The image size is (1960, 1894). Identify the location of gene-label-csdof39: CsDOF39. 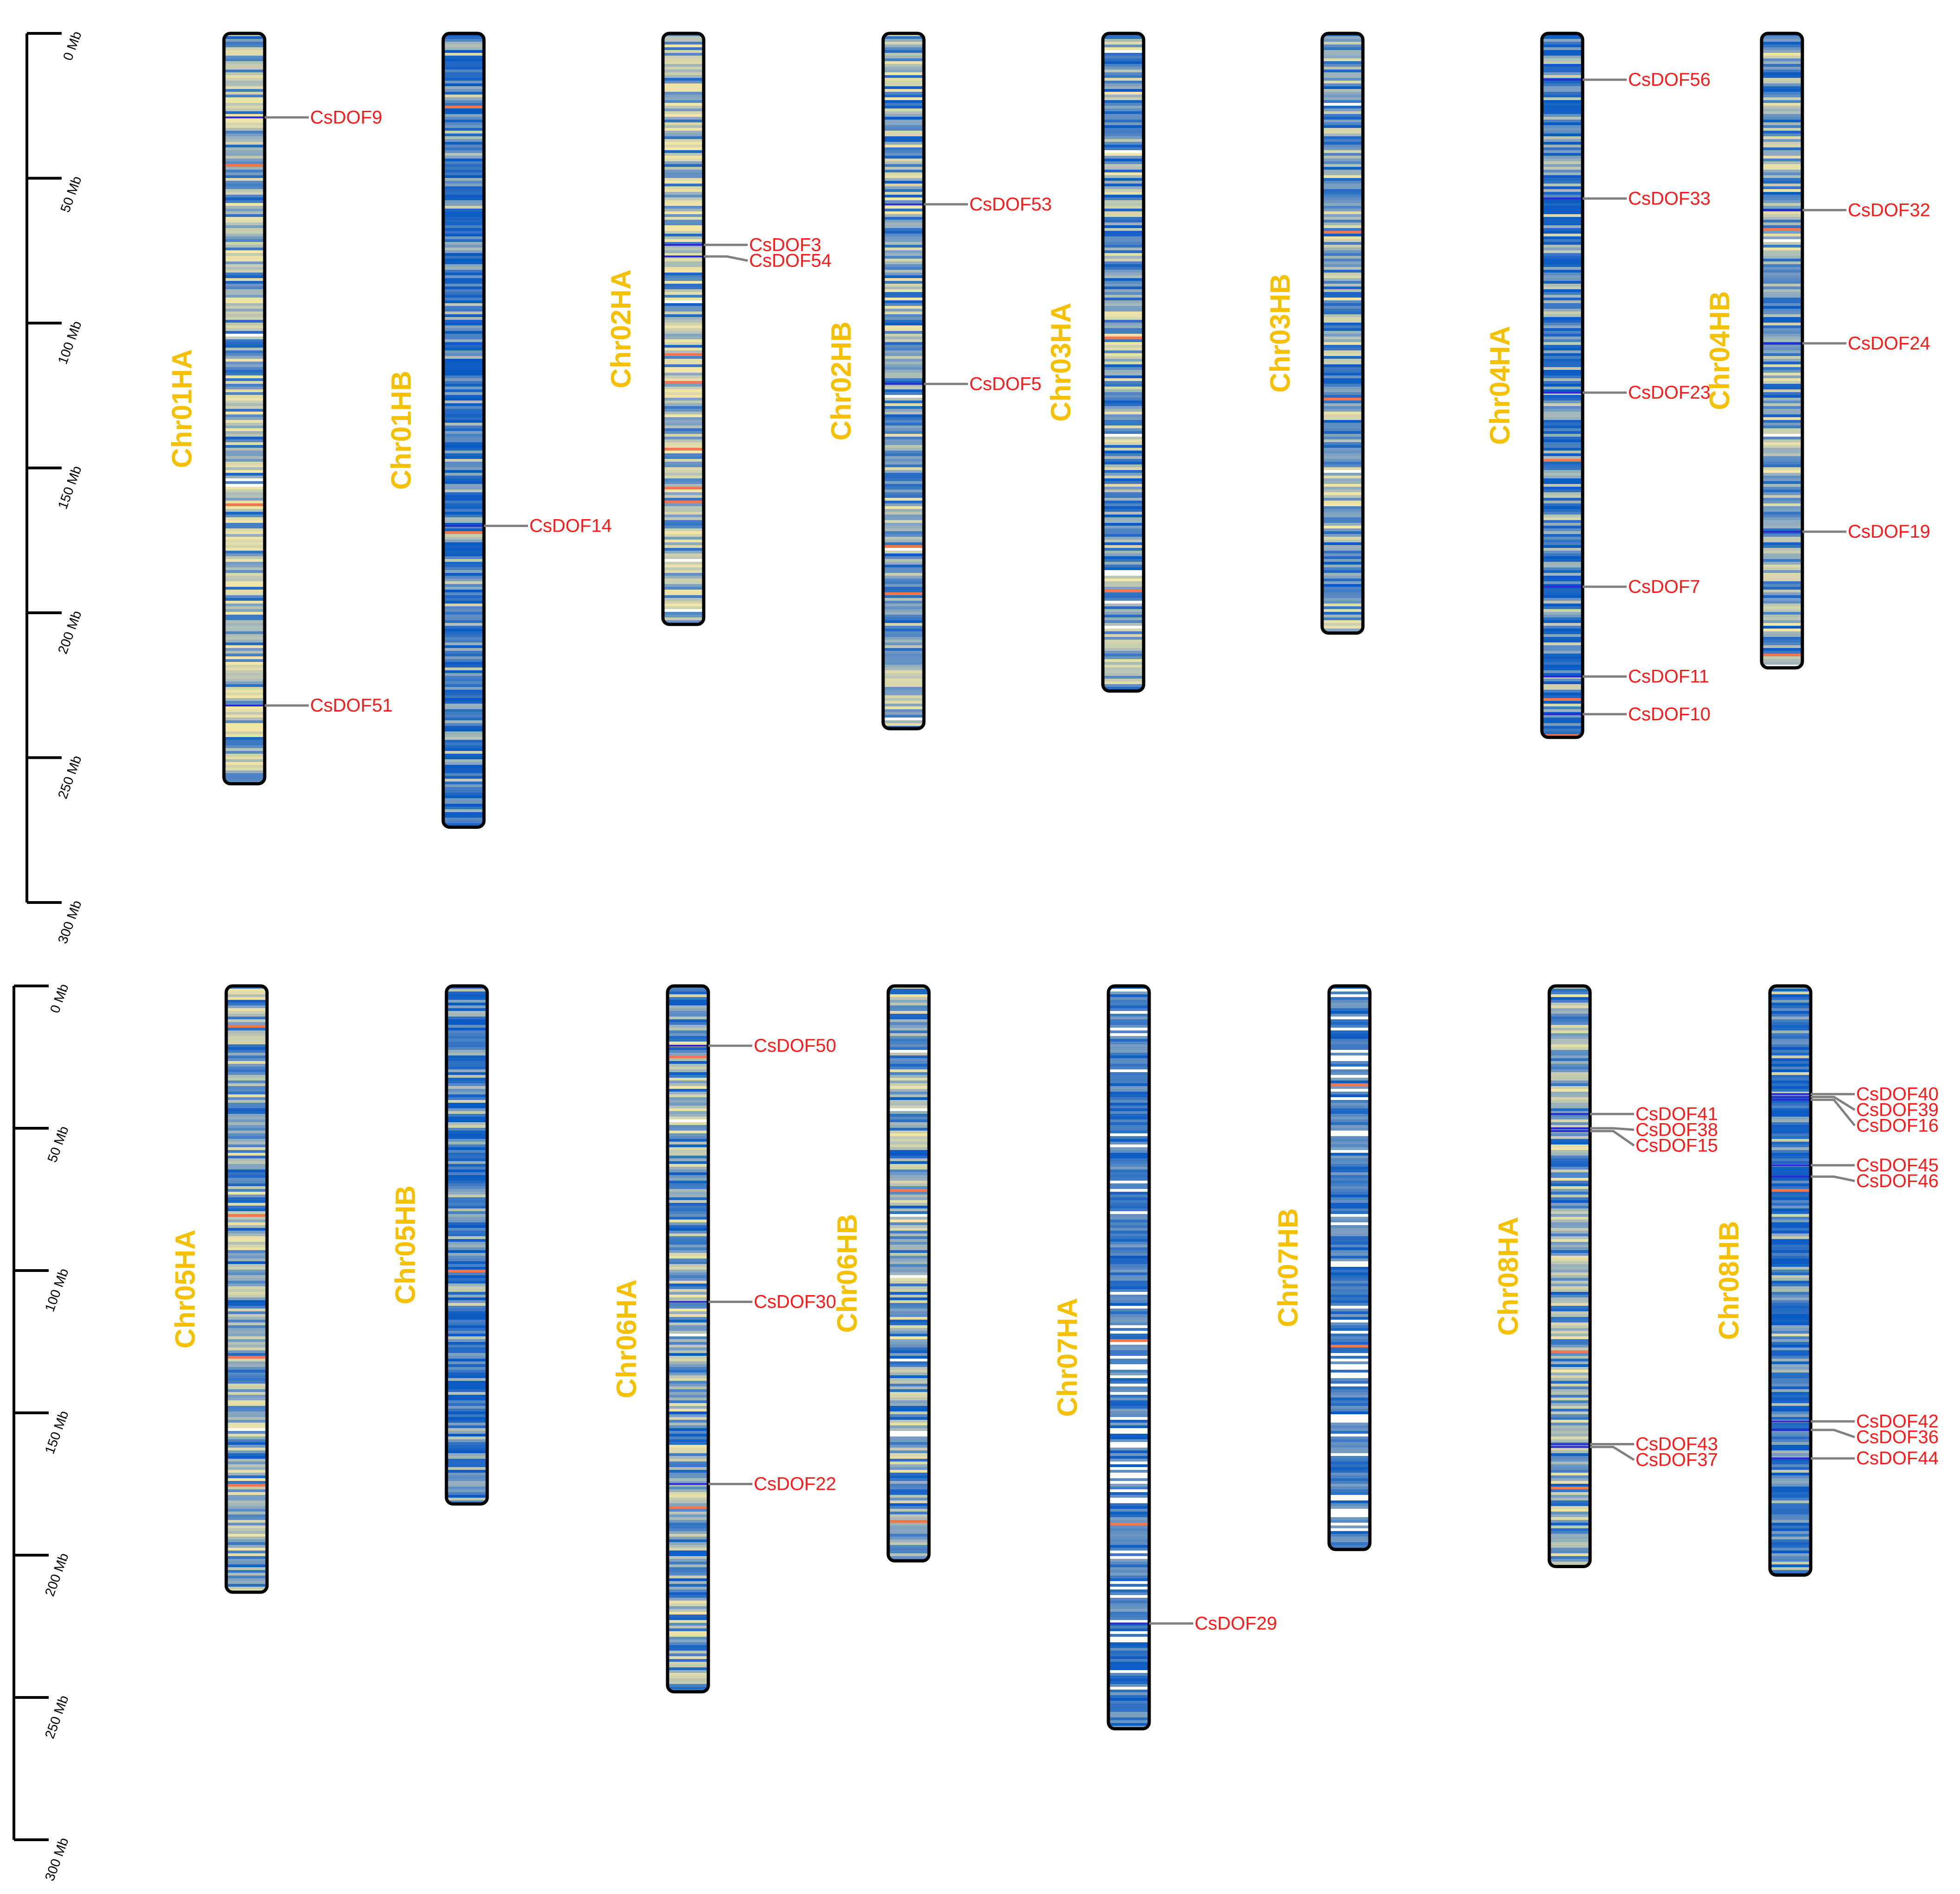
(1897, 1110).